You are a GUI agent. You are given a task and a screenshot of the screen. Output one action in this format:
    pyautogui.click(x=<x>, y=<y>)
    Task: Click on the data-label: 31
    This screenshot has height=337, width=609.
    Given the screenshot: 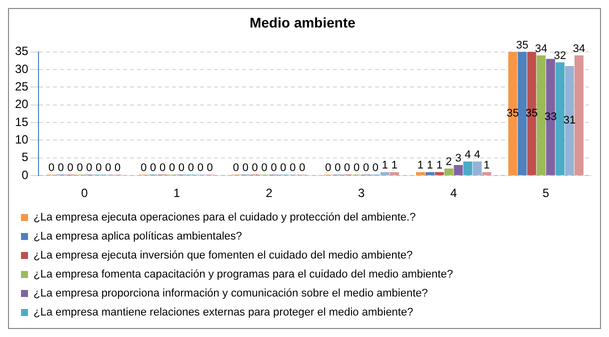 What is the action you would take?
    pyautogui.click(x=569, y=120)
    